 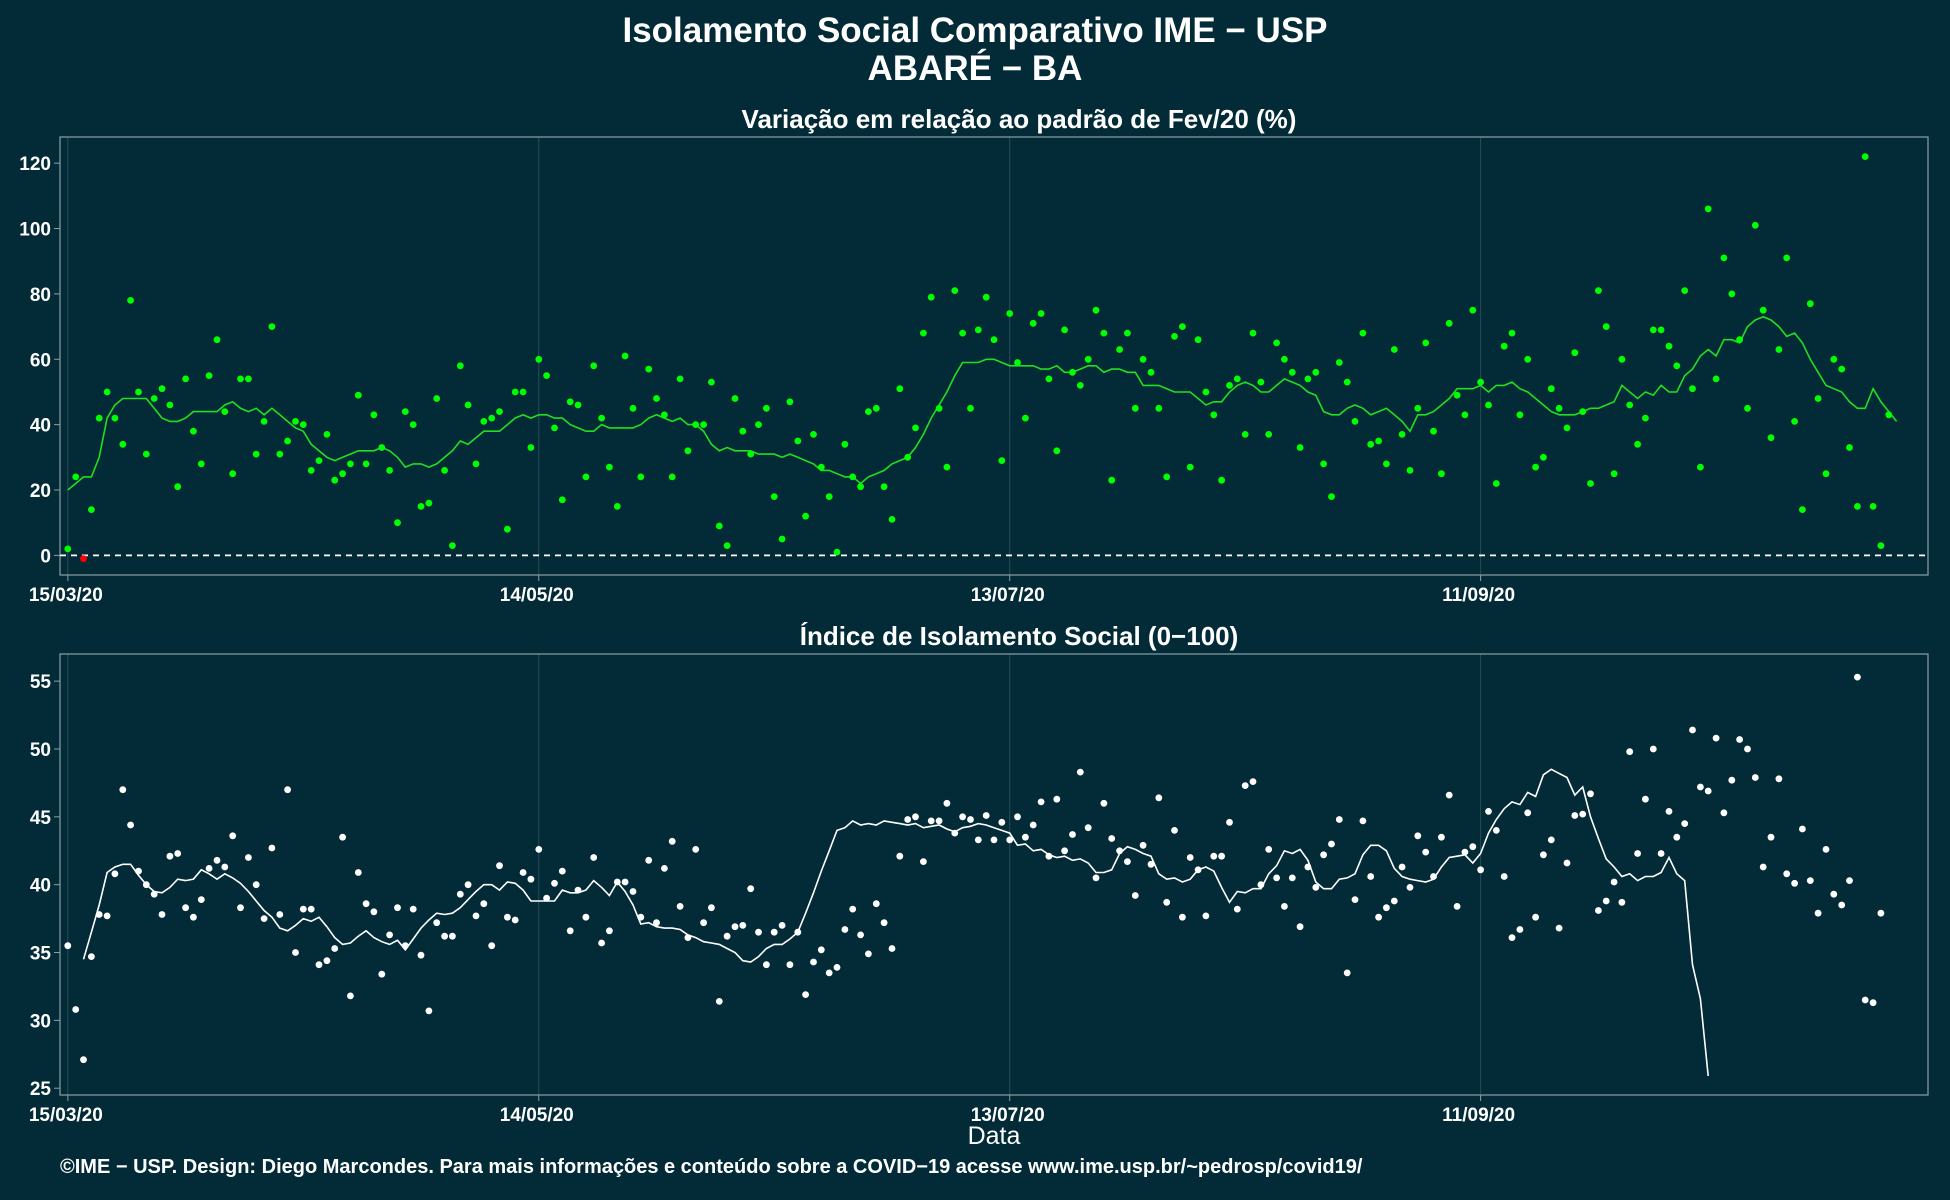 What do you see at coordinates (41, 818) in the screenshot?
I see `y-tick-label: 45` at bounding box center [41, 818].